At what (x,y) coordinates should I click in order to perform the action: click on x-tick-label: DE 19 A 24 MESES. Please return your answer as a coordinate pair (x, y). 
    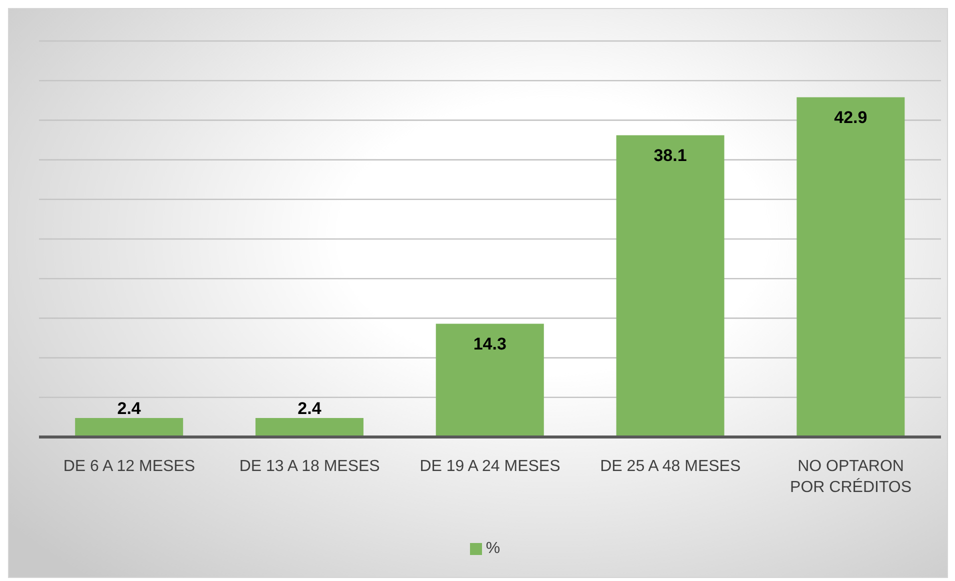
    Looking at the image, I should click on (490, 466).